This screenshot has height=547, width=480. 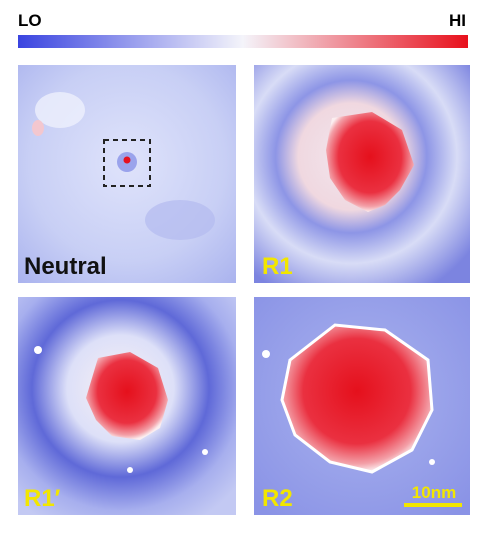 What do you see at coordinates (434, 492) in the screenshot?
I see `scale-bar-label: 10nm` at bounding box center [434, 492].